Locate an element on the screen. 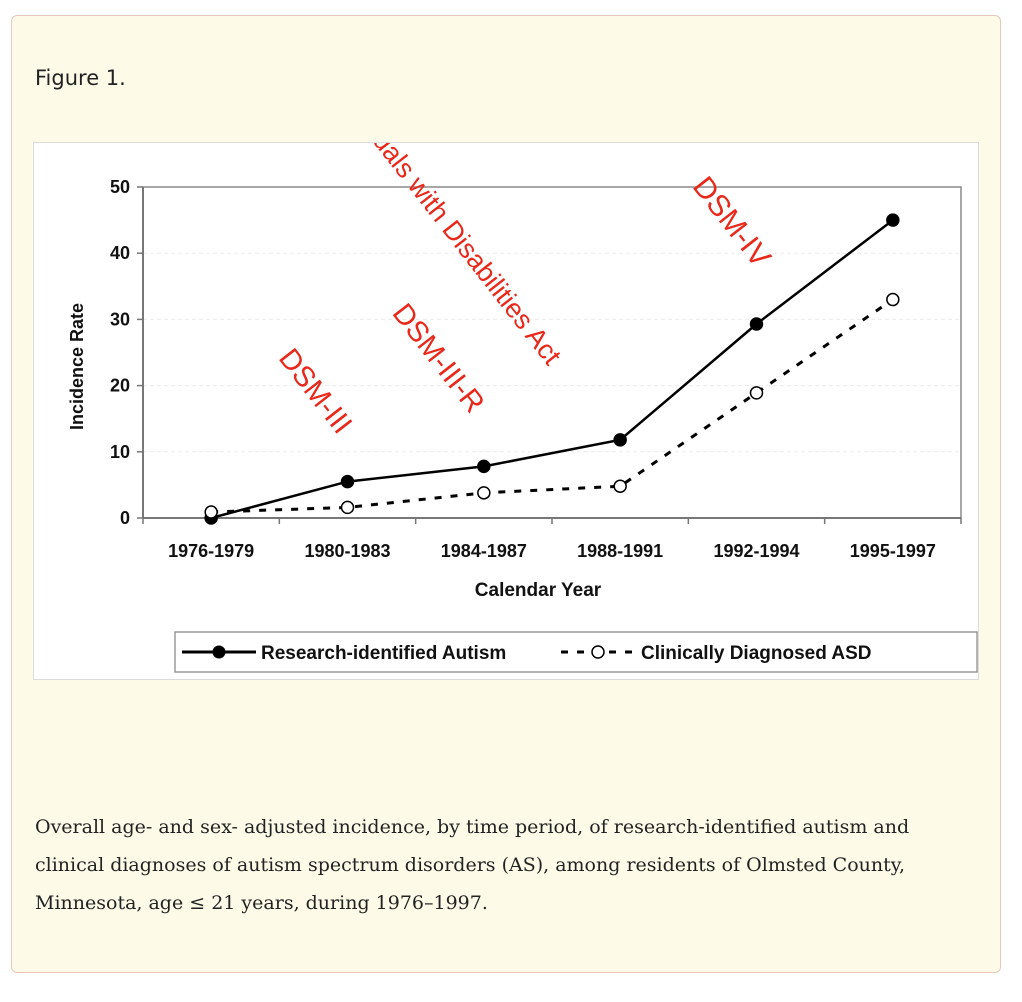 The width and height of the screenshot is (1022, 1002). annotation-dsm-iii-r: DSM-III-R is located at coordinates (438, 358).